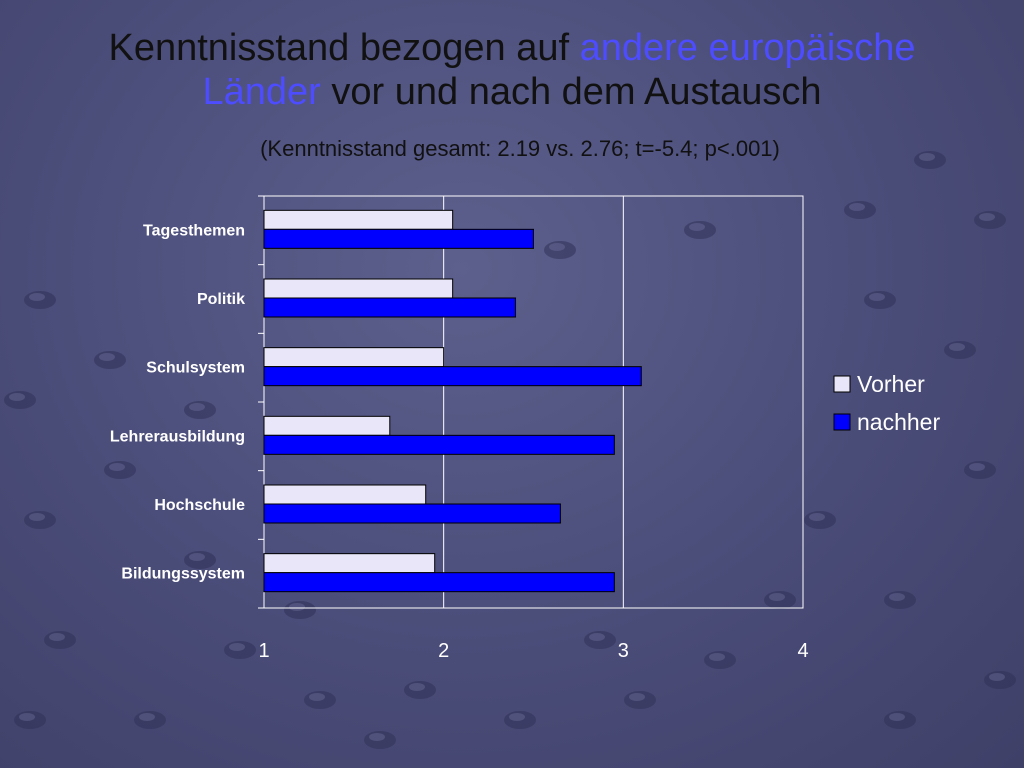 The width and height of the screenshot is (1024, 768). Describe the element at coordinates (623, 651) in the screenshot. I see `x-tick-label: 3` at that location.